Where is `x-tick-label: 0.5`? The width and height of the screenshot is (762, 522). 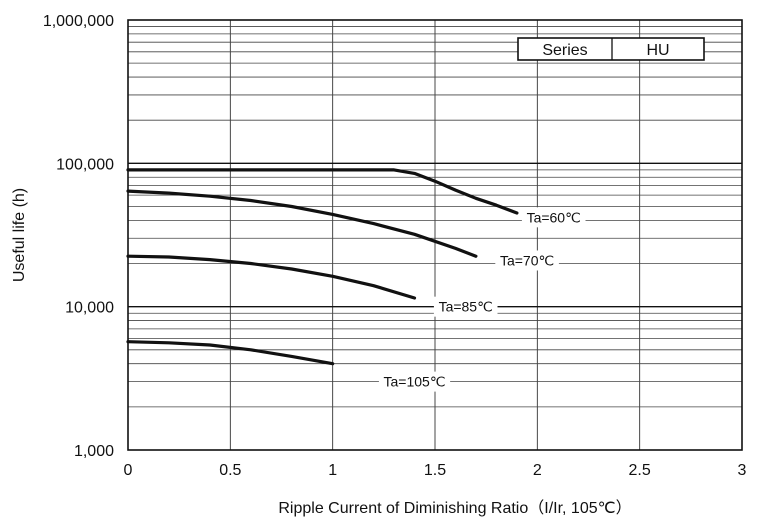 x-tick-label: 0.5 is located at coordinates (230, 470).